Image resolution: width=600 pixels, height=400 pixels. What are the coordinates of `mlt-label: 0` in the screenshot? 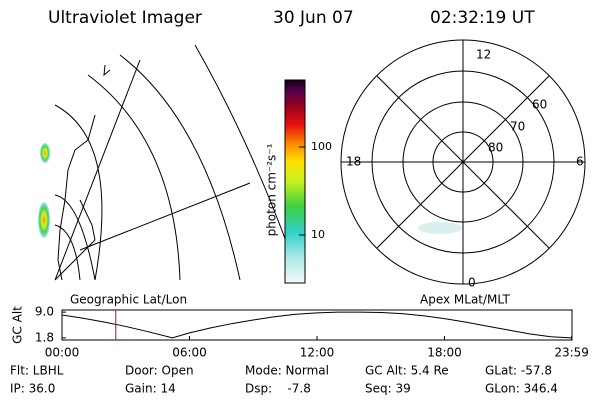 It's located at (472, 283).